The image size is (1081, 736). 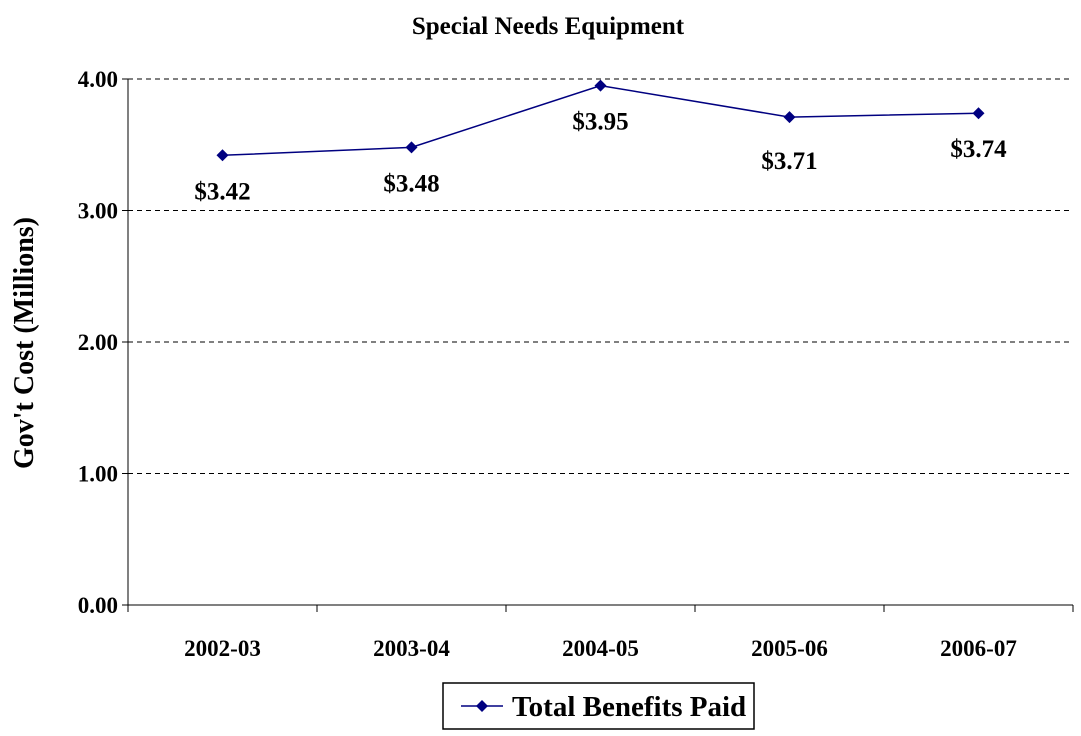 I want to click on legend-diamond-marker-icon, so click(x=482, y=706).